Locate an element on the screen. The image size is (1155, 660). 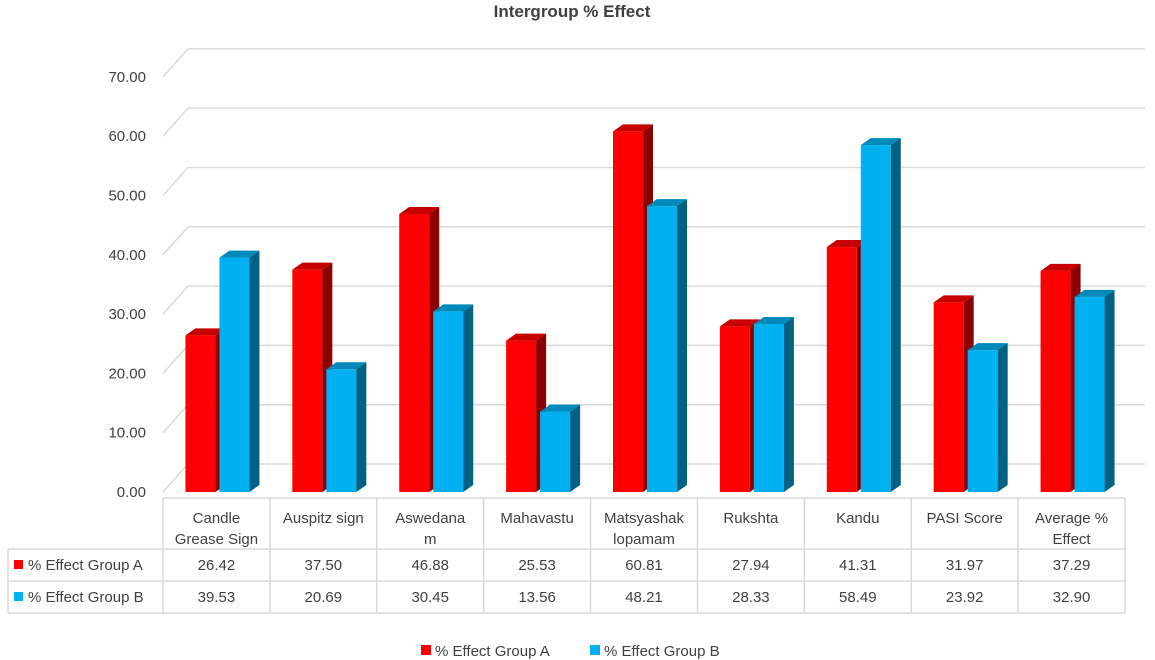
category-label: PASI Score is located at coordinates (964, 518).